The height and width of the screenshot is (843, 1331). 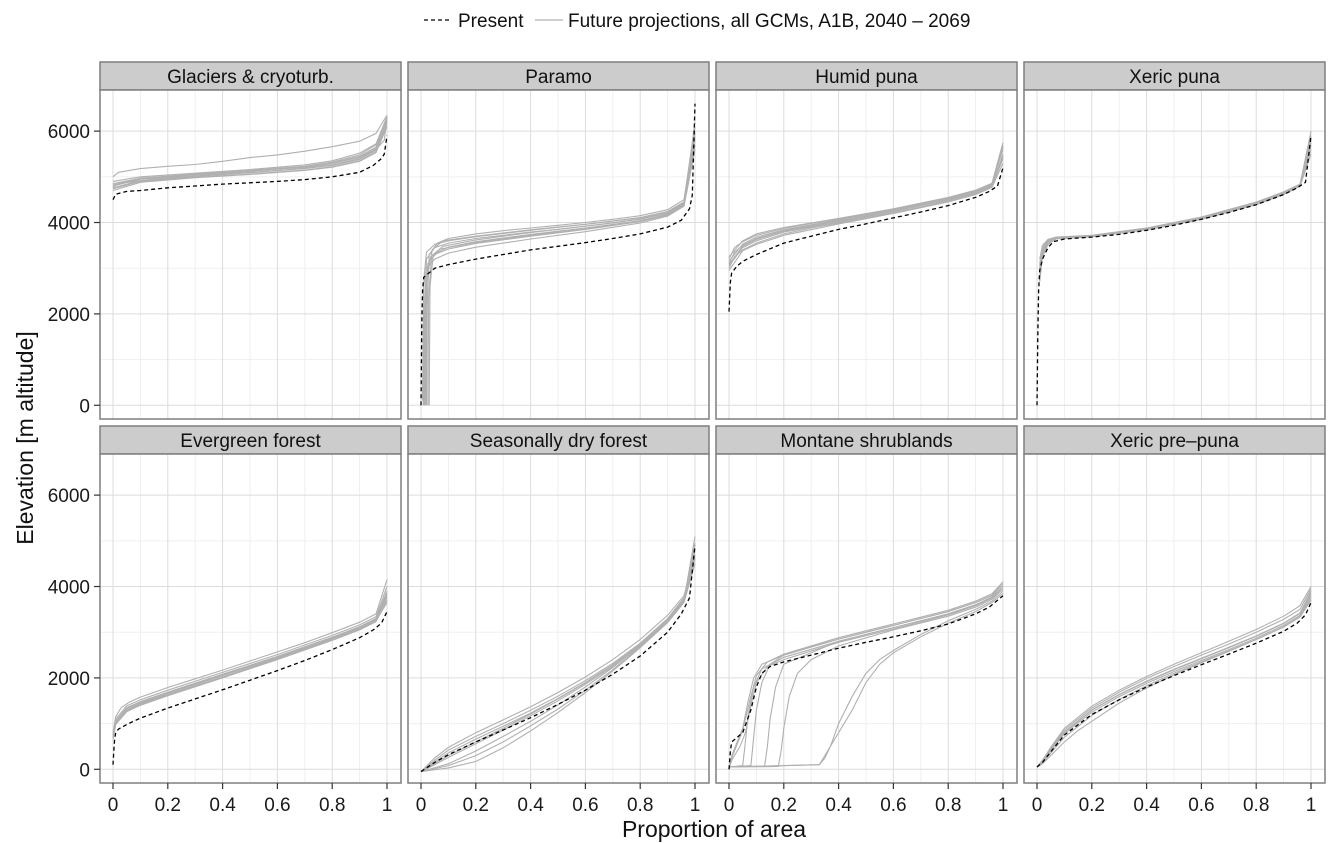 I want to click on facet-title: Xeric pre–puna, so click(x=1174, y=441).